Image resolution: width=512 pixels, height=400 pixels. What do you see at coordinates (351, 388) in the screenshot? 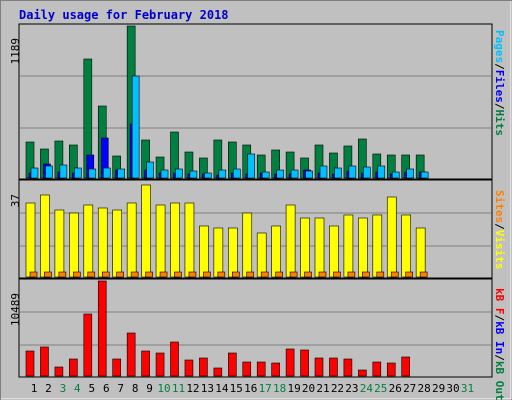
I see `day-label: 23` at bounding box center [351, 388].